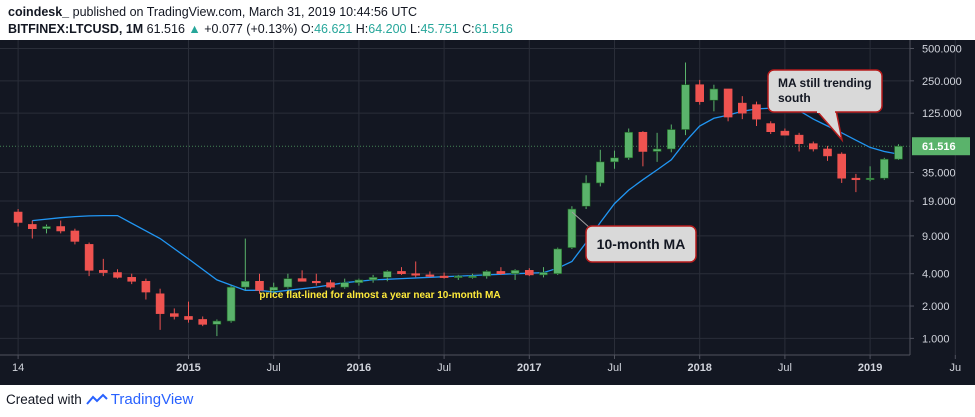  Describe the element at coordinates (251, 29) in the screenshot. I see `price-change: +0.077 (+0.13%)` at that location.